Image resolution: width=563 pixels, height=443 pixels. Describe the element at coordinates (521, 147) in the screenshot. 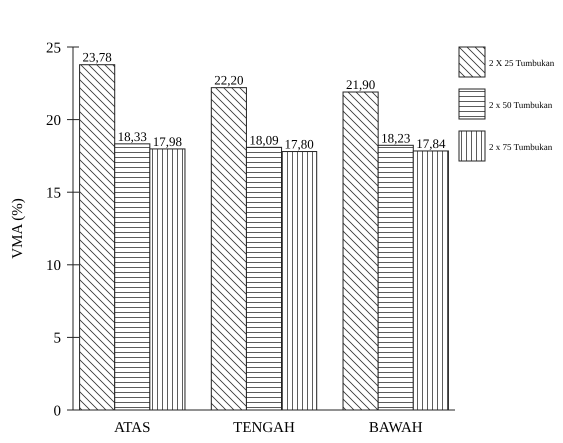

I see `text: 2 x 75 Tumbukan` at that location.